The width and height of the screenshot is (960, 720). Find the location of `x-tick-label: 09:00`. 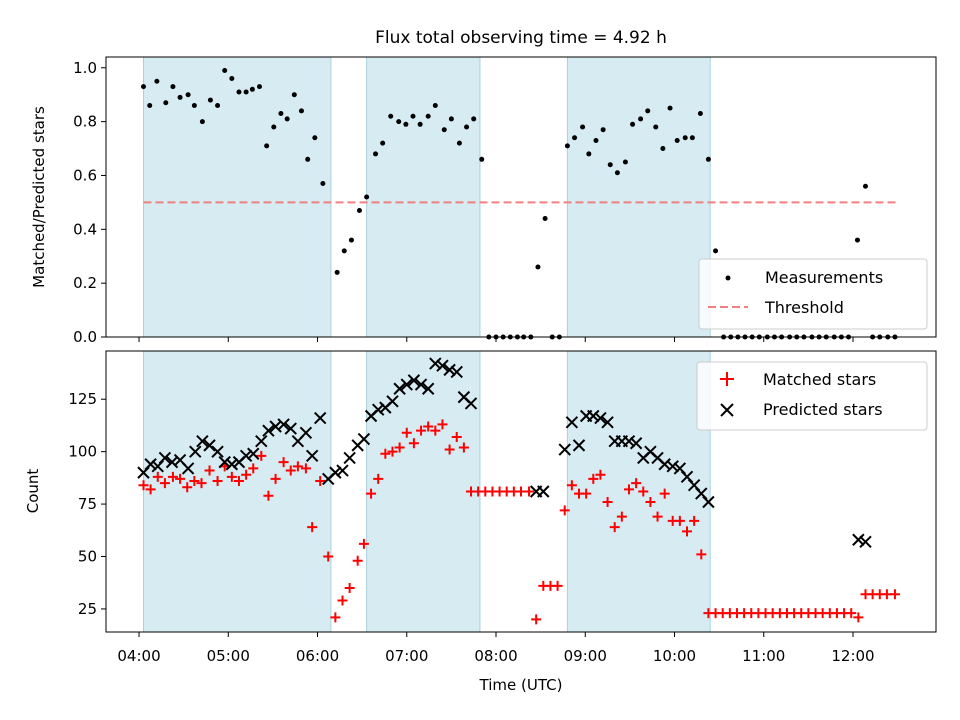

x-tick-label: 09:00 is located at coordinates (585, 656).